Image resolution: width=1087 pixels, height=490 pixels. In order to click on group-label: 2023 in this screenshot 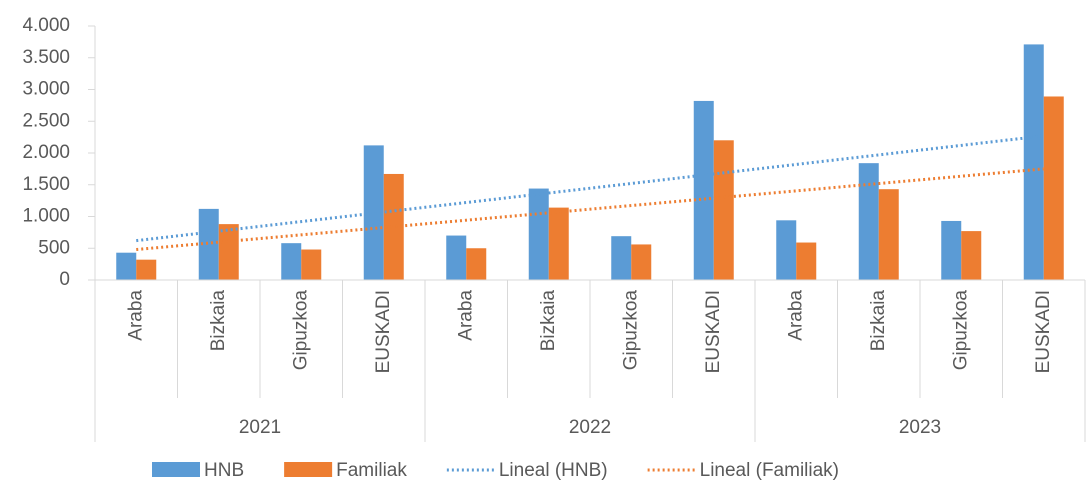, I will do `click(920, 427)`.